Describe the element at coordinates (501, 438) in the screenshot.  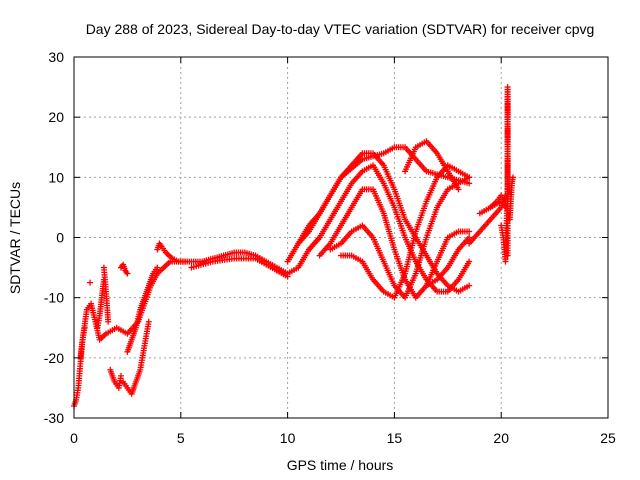
I see `x-tick-label: 20` at that location.